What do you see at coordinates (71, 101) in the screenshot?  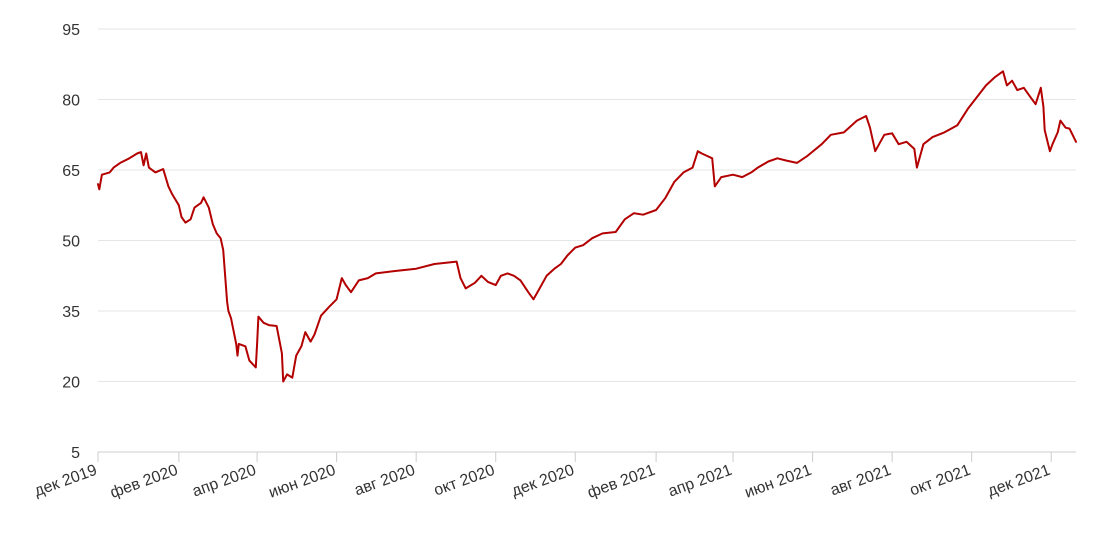 I see `y-tick-label-80: 80` at bounding box center [71, 101].